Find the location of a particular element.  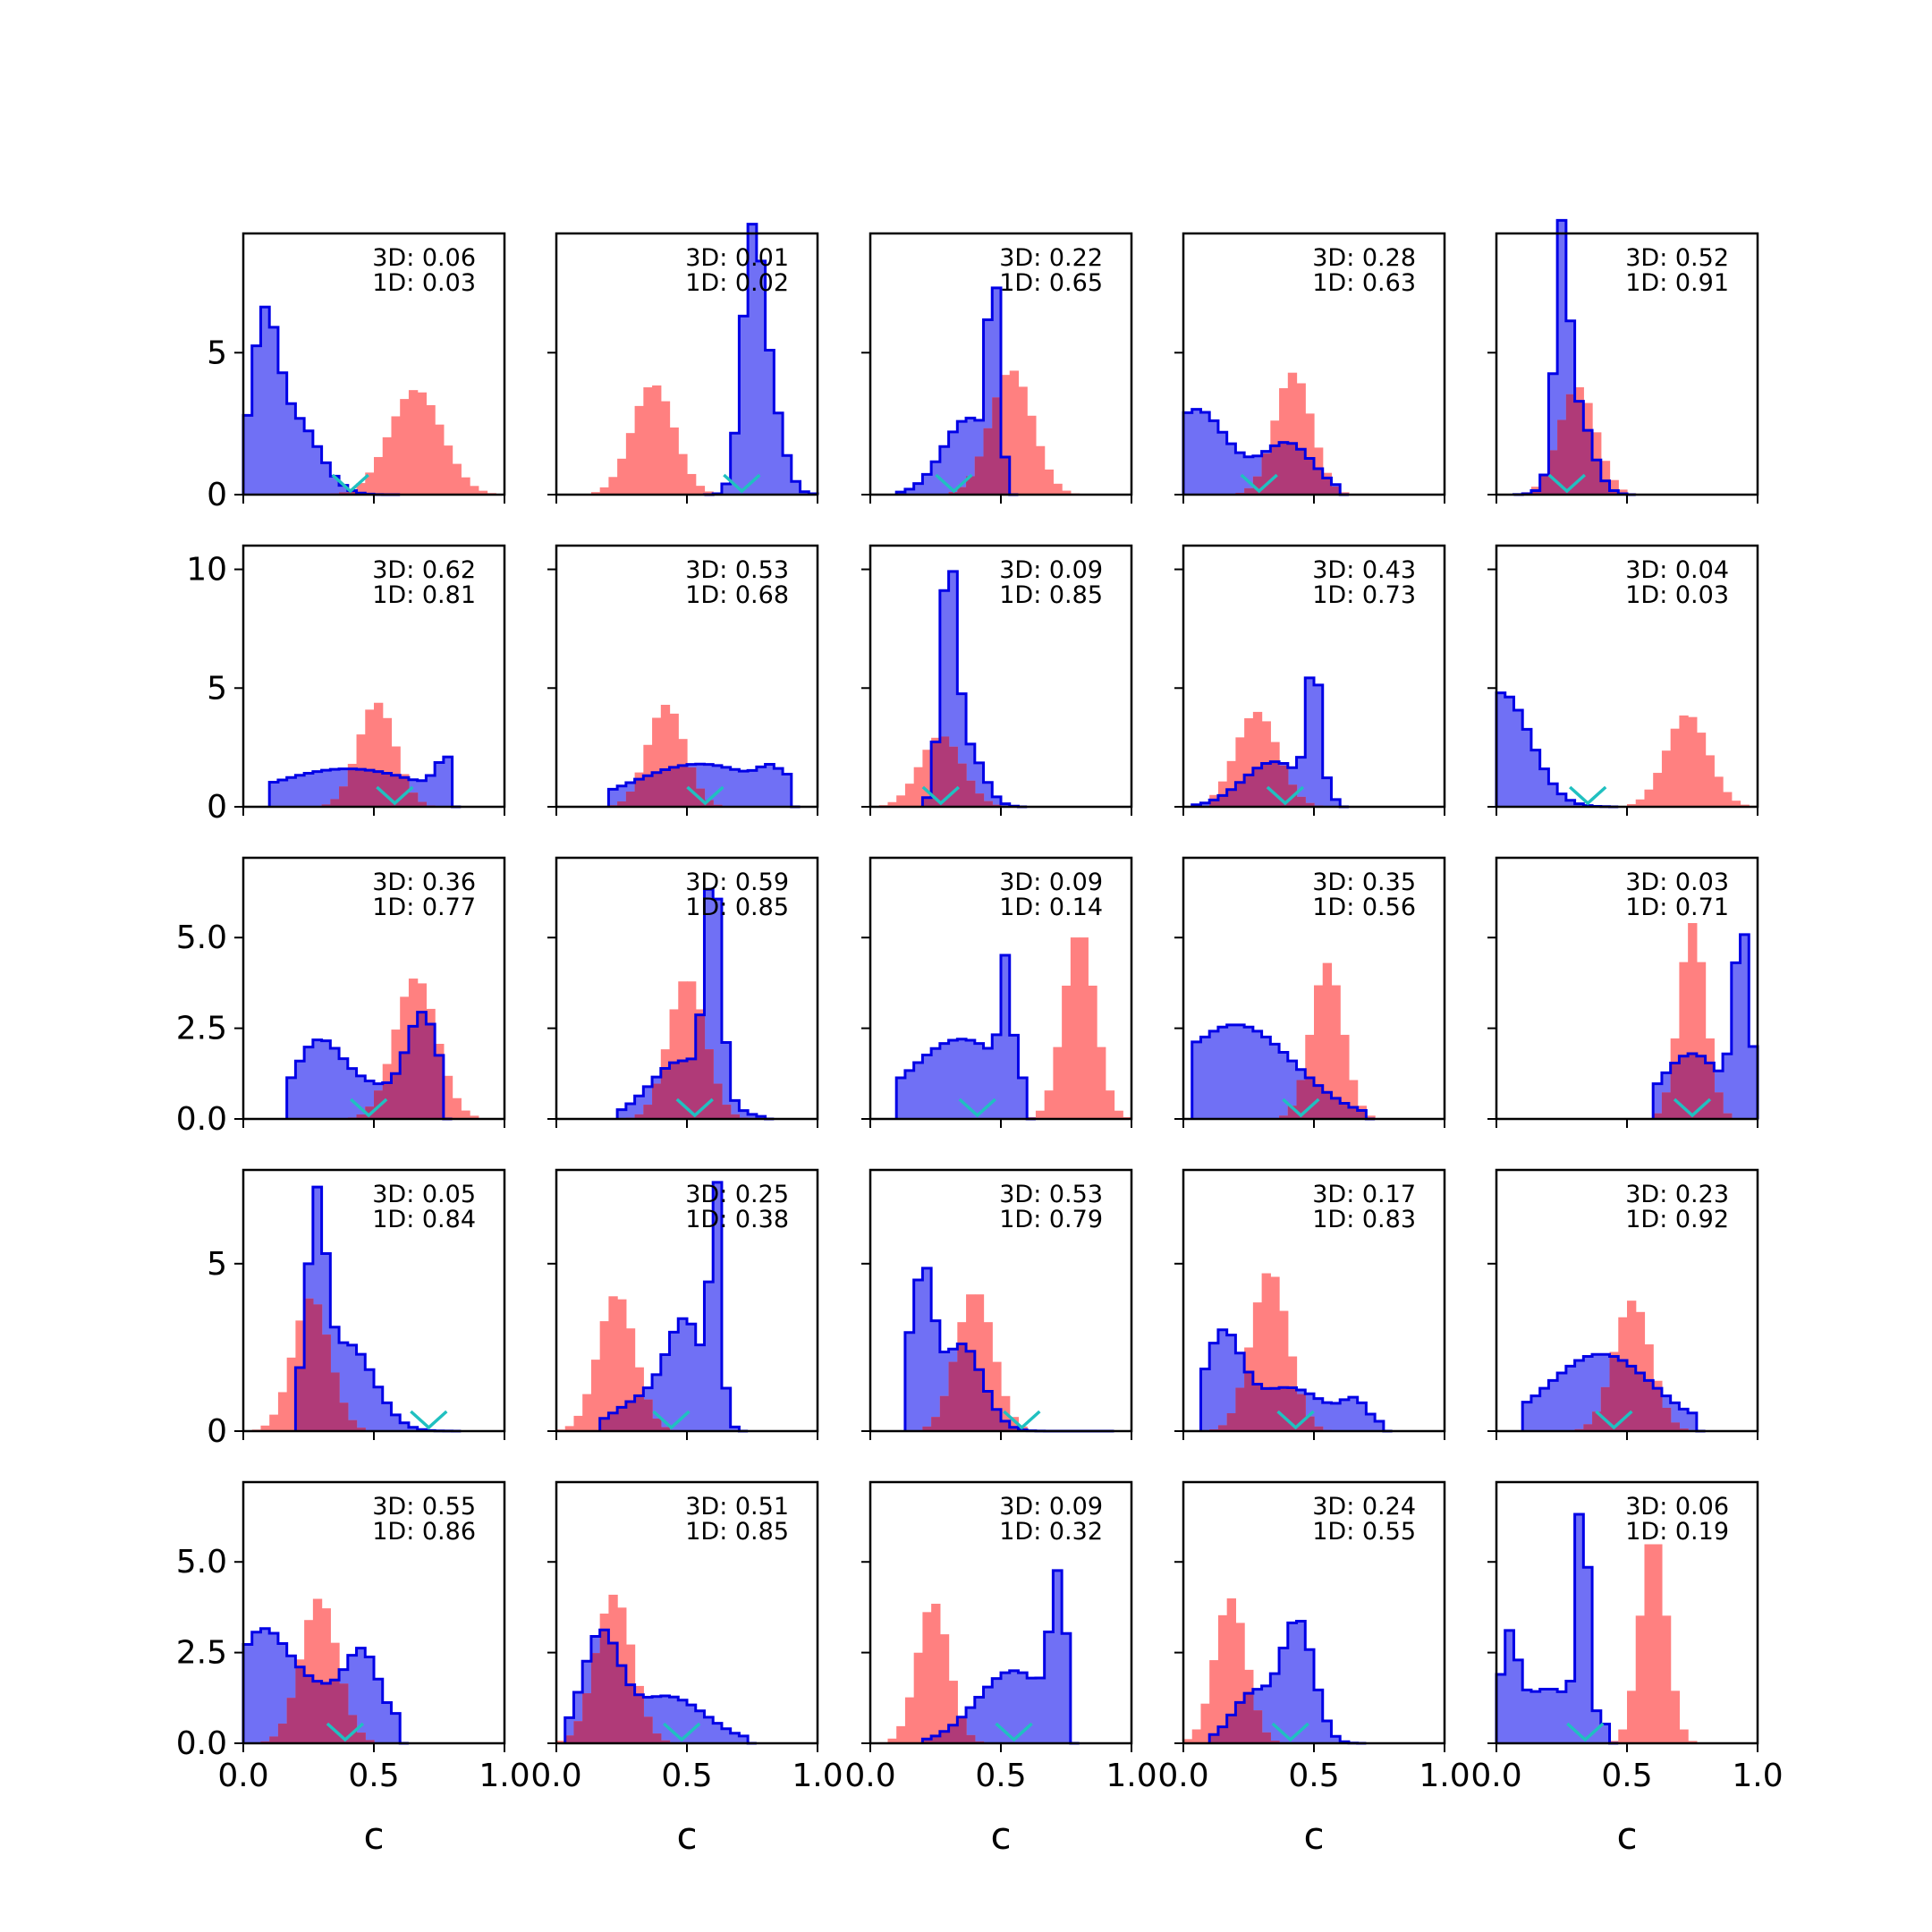

annotation-3d: 3D: 0.09 is located at coordinates (1051, 1507).